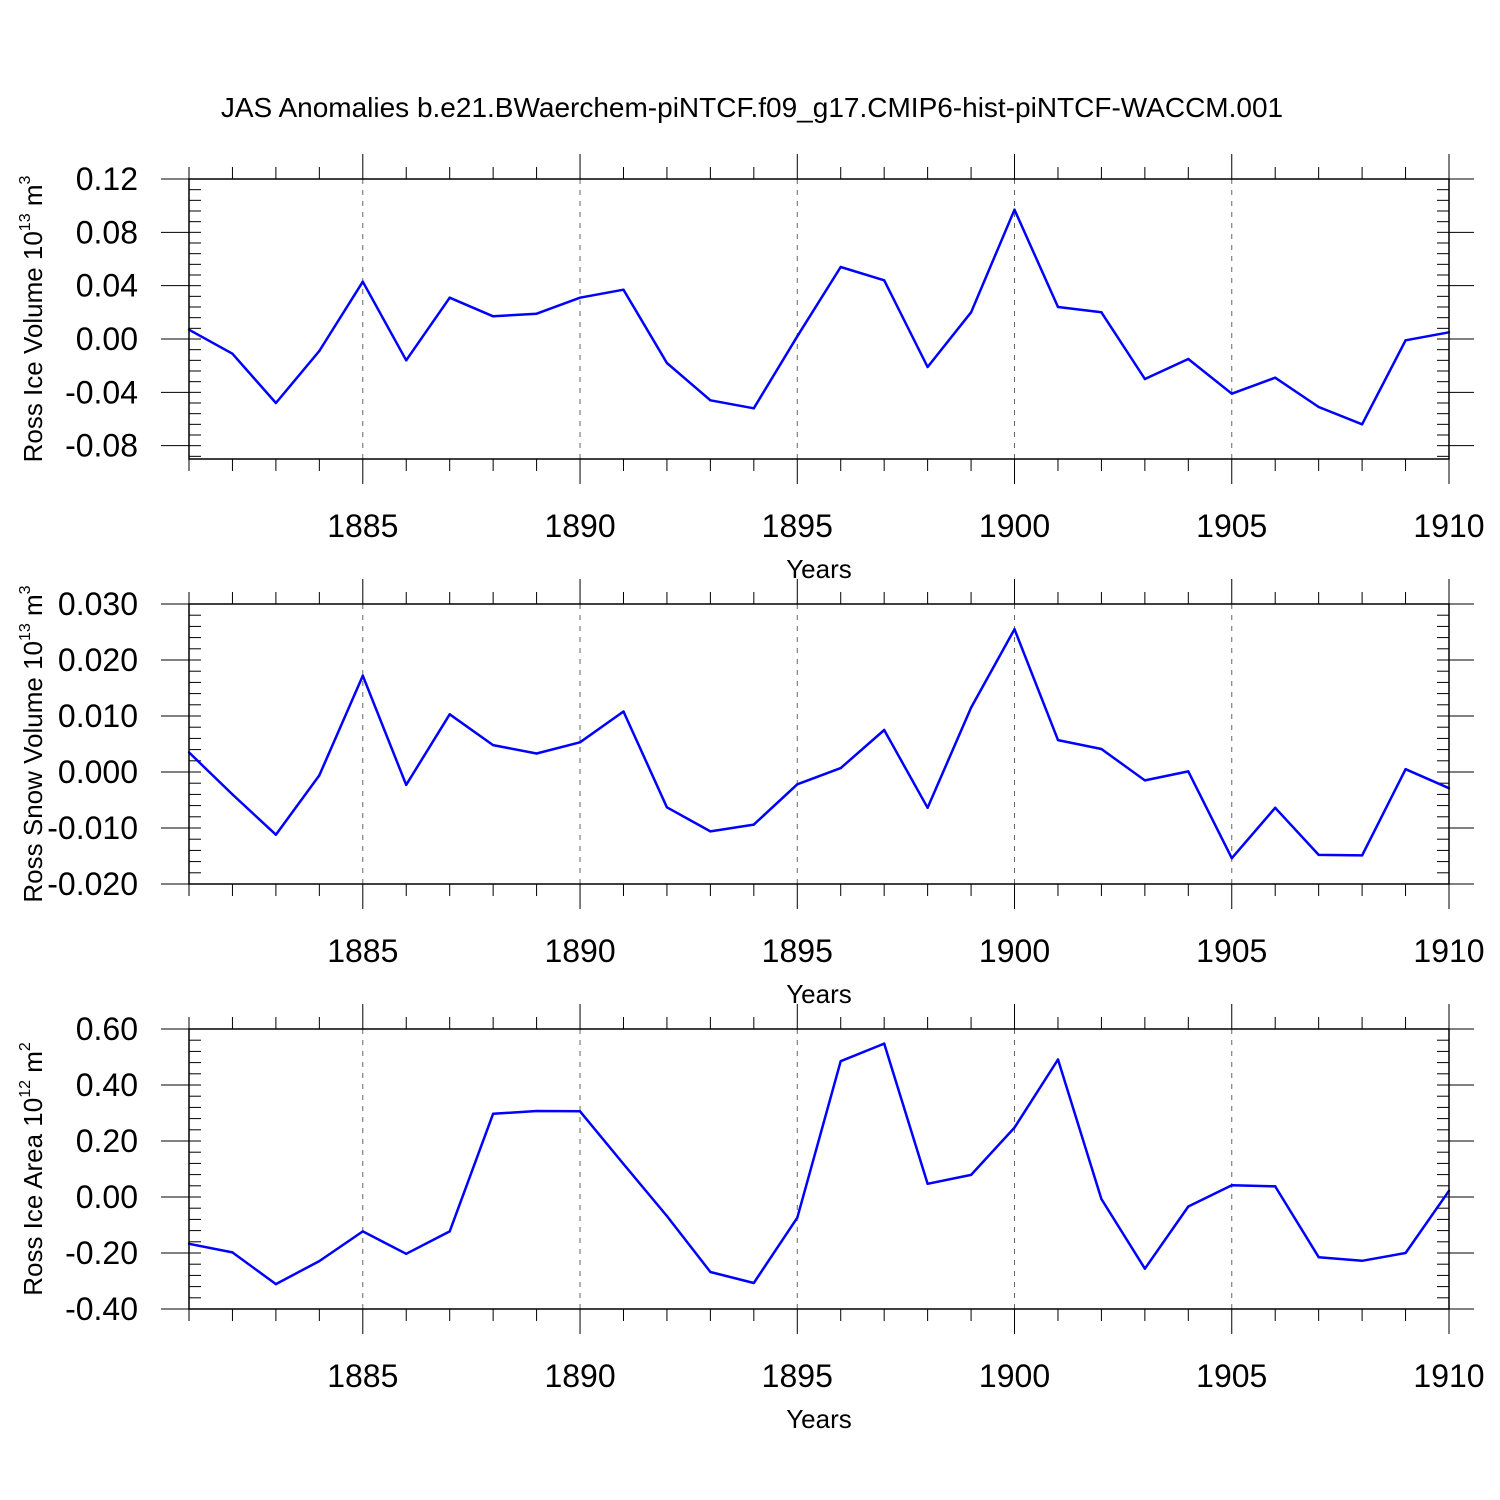  I want to click on y-tick-label: 0.60, so click(107, 1029).